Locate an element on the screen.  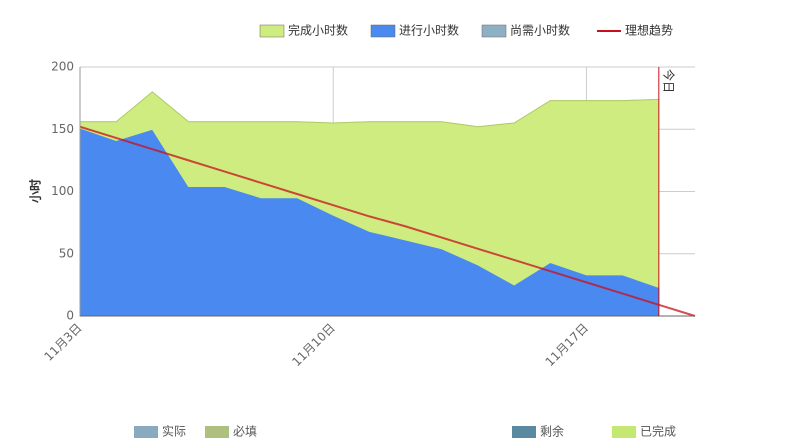
legend-label: 理想趋势 is located at coordinates (649, 30).